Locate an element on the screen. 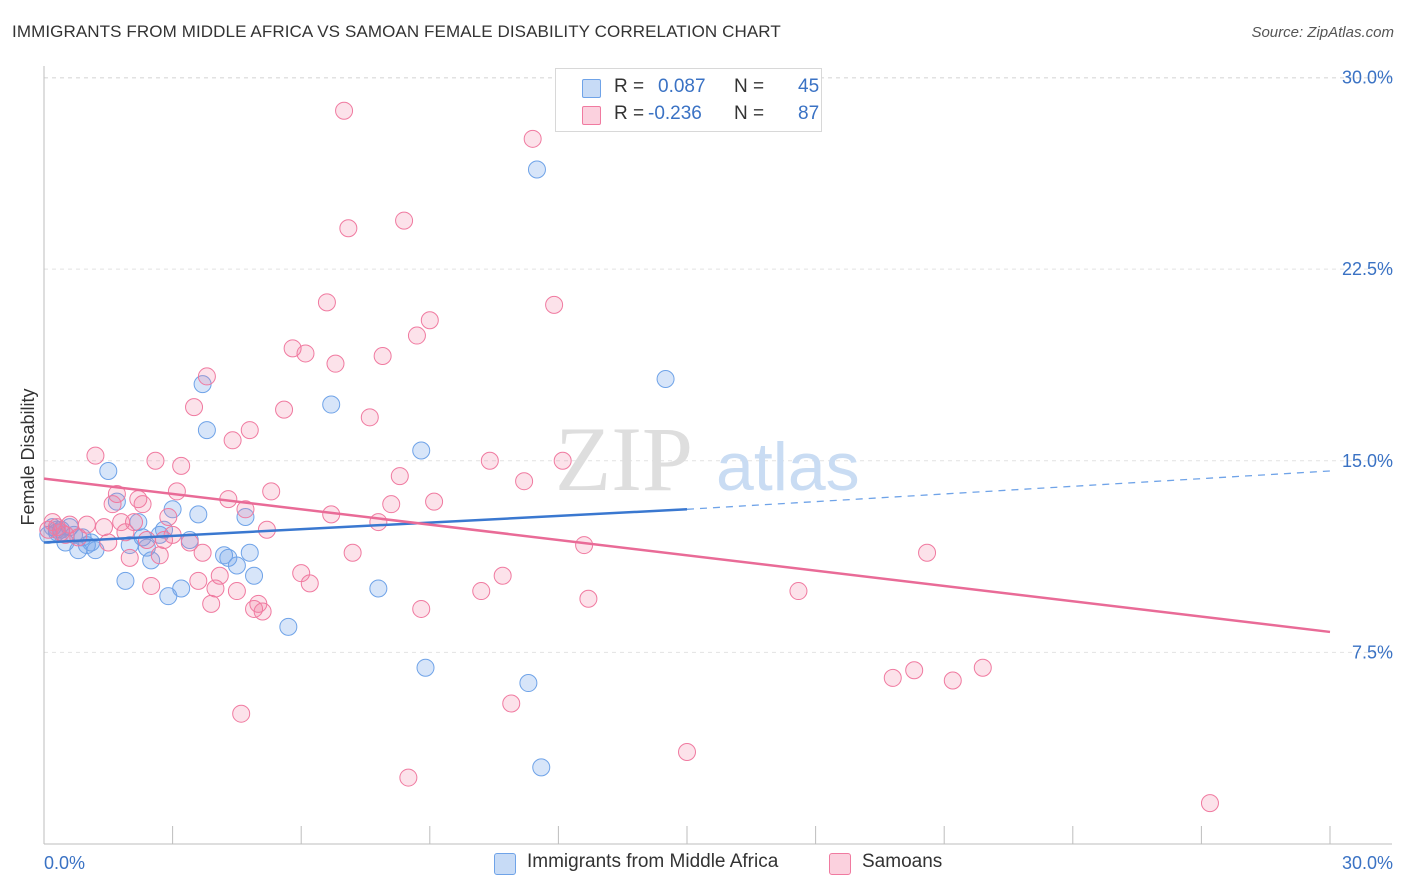  y-tick-label: 22.5% is located at coordinates (1367, 269).